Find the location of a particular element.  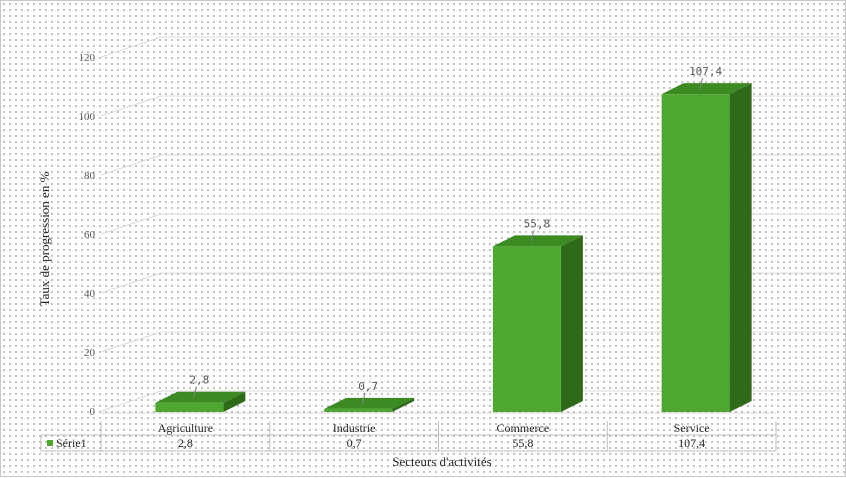

y-tick-label: 100 is located at coordinates (87, 117).